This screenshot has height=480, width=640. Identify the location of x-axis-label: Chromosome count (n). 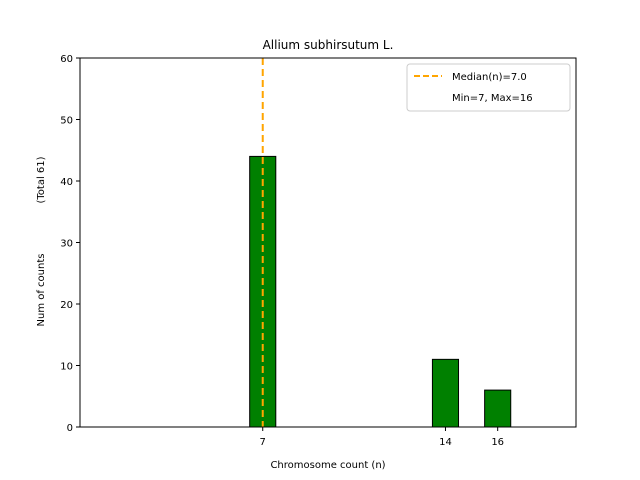
(327, 465).